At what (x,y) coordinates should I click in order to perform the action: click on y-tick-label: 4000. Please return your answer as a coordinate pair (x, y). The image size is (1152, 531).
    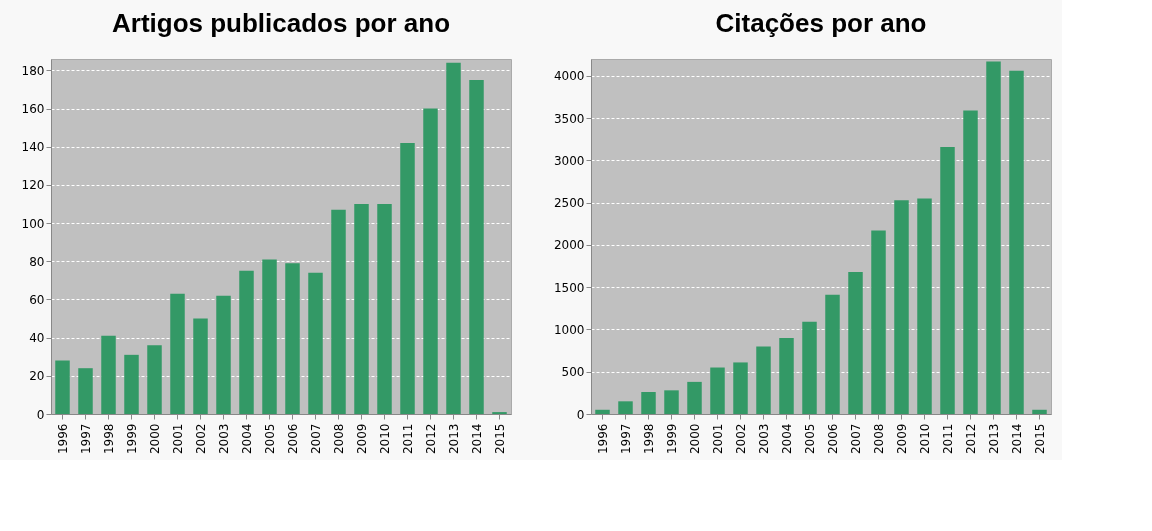
    Looking at the image, I should click on (569, 76).